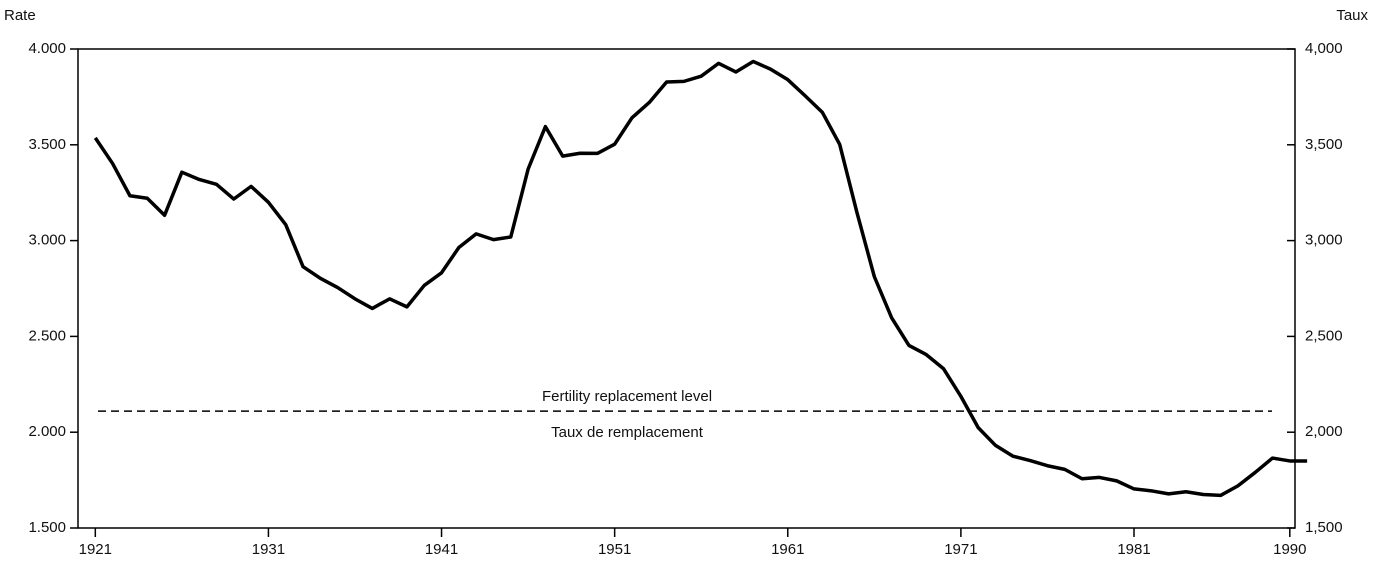  Describe the element at coordinates (960, 549) in the screenshot. I see `x-tick-label: 1971` at that location.